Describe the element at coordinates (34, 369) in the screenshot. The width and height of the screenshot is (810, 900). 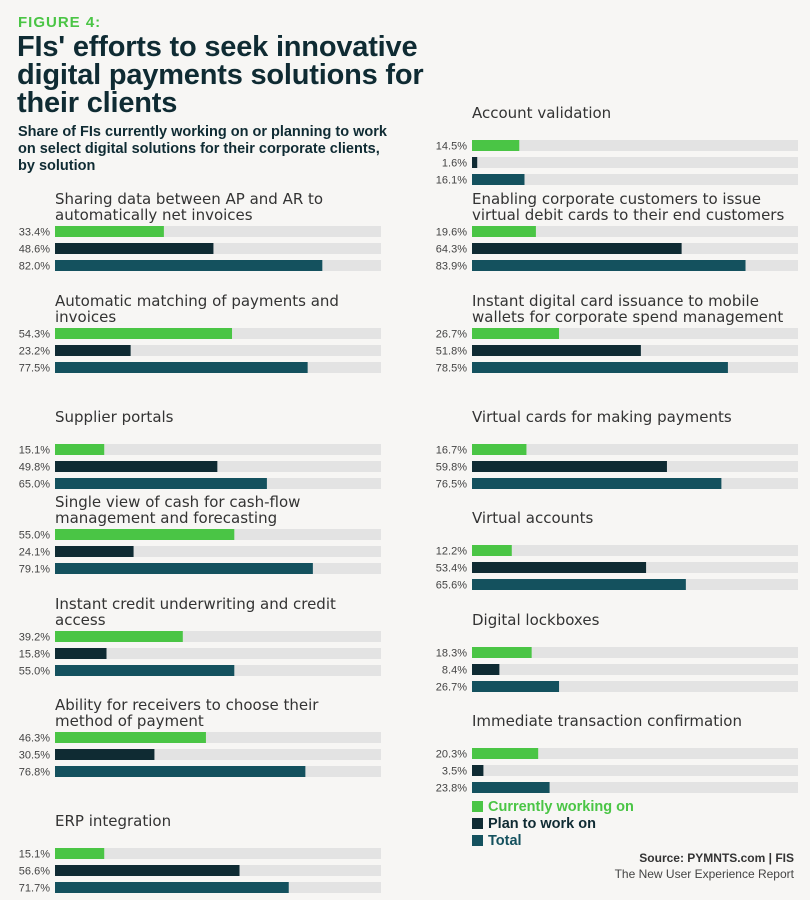
I see `value-label: 77.5%` at that location.